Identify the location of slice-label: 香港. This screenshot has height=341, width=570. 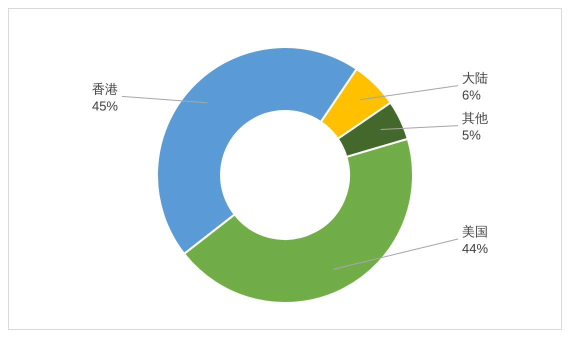
(105, 88).